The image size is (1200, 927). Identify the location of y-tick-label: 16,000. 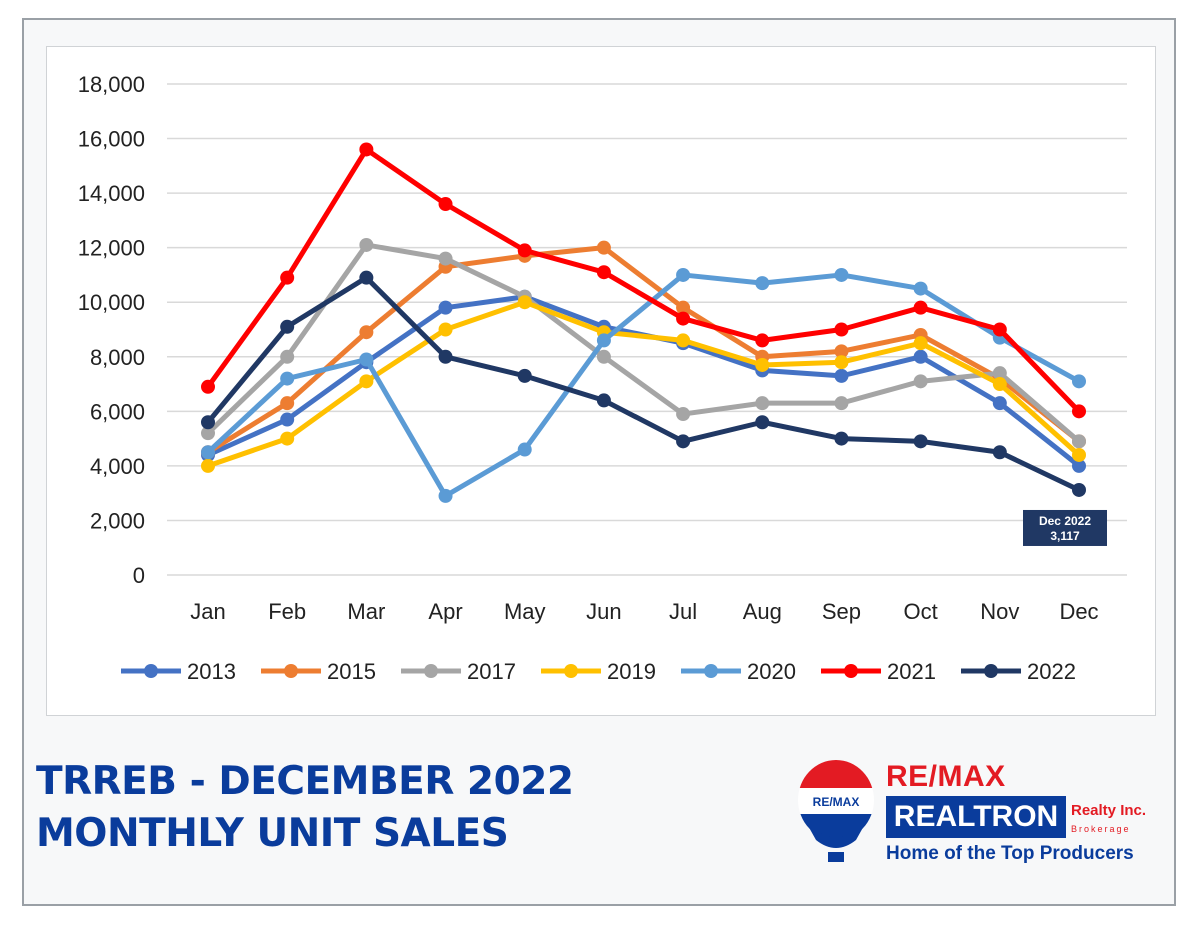
(111, 139).